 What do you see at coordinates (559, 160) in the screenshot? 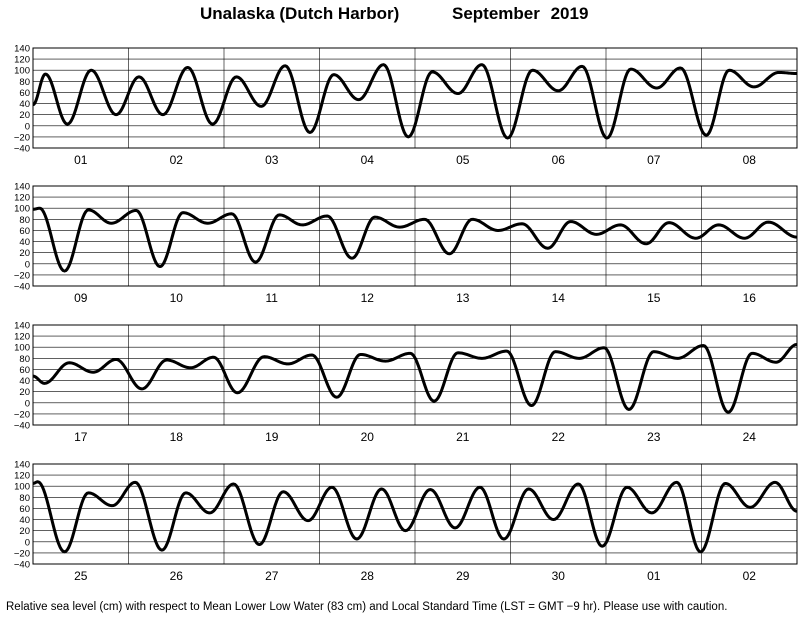
I see `day-label: 06` at bounding box center [559, 160].